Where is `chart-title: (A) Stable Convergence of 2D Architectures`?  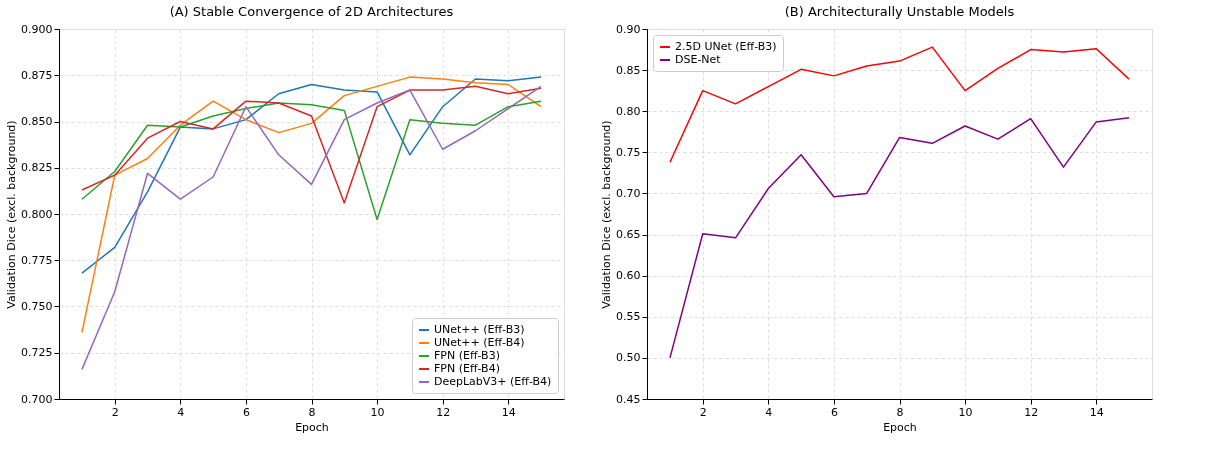 chart-title: (A) Stable Convergence of 2D Architectures is located at coordinates (311, 11).